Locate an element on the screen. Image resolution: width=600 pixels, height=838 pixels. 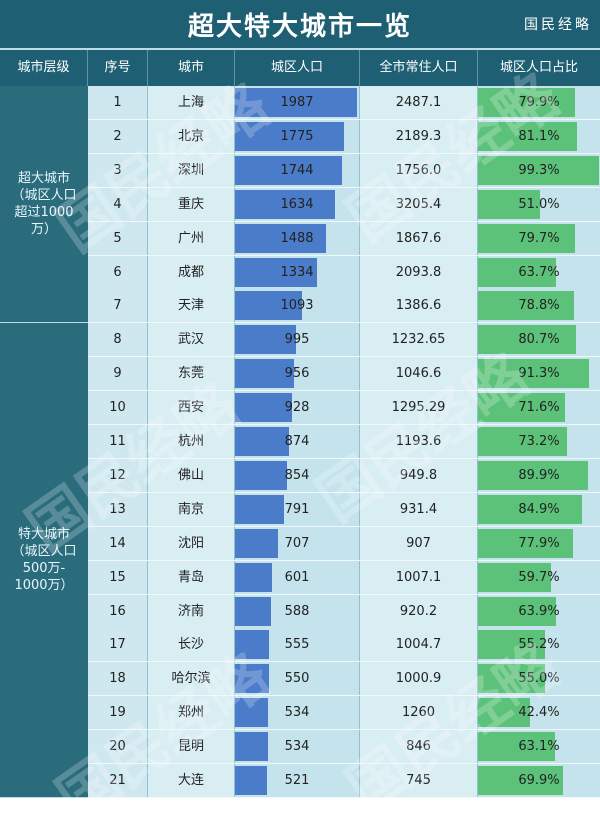
urban-ratio-cell: 63.9% is located at coordinates (539, 611).